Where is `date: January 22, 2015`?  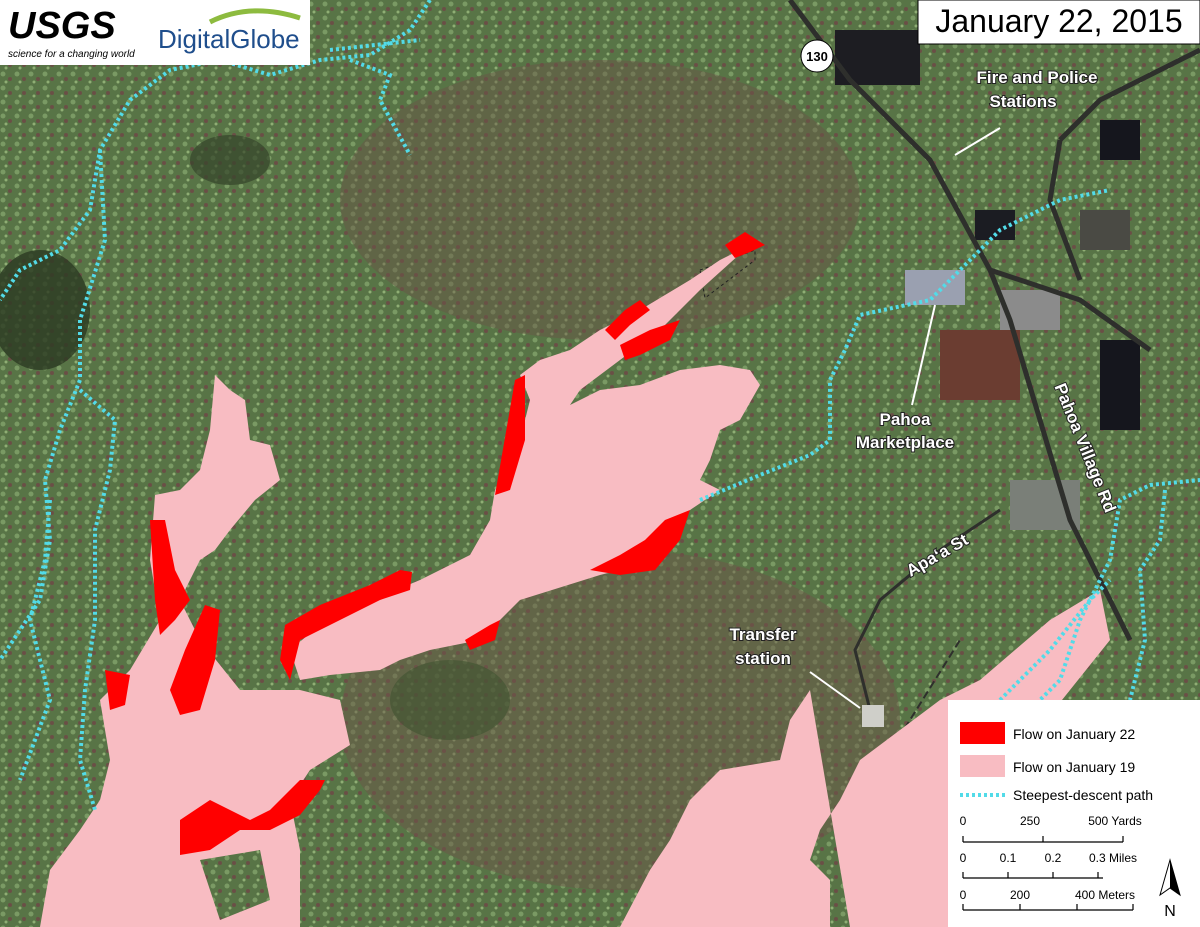 date: January 22, 2015 is located at coordinates (1058, 21).